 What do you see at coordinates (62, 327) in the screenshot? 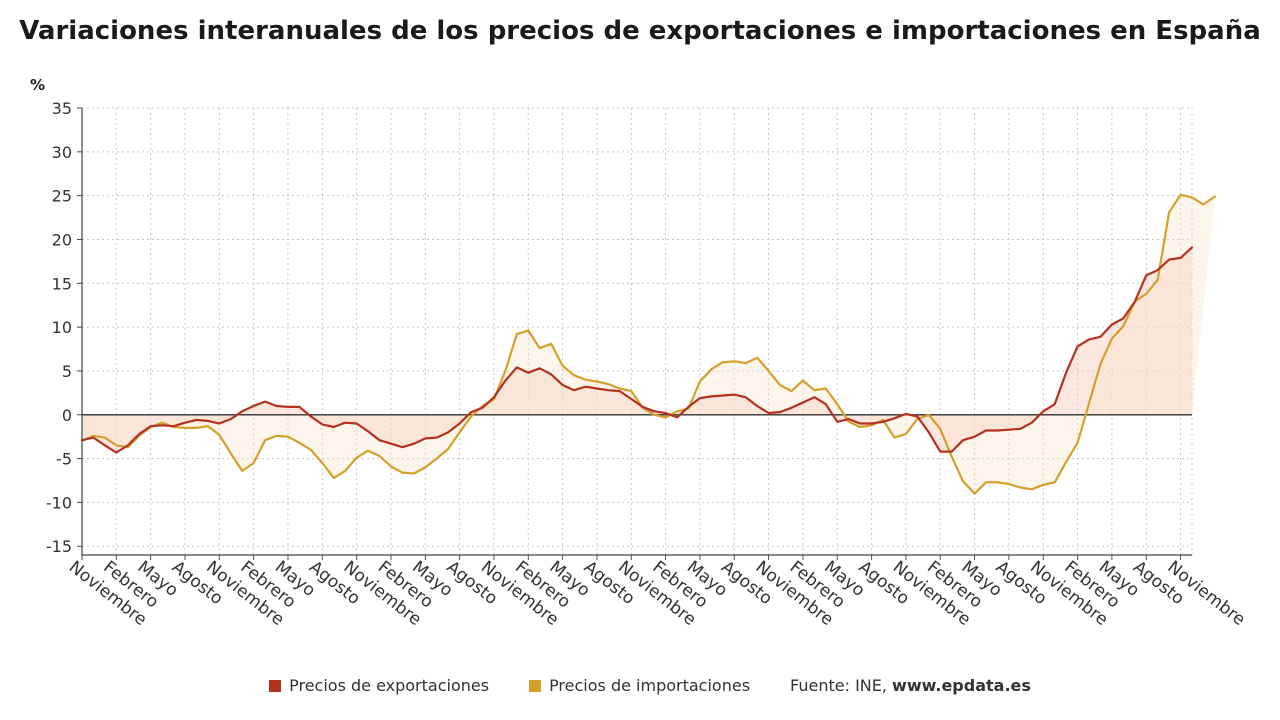
I see `y-tick-label: 10` at bounding box center [62, 327].